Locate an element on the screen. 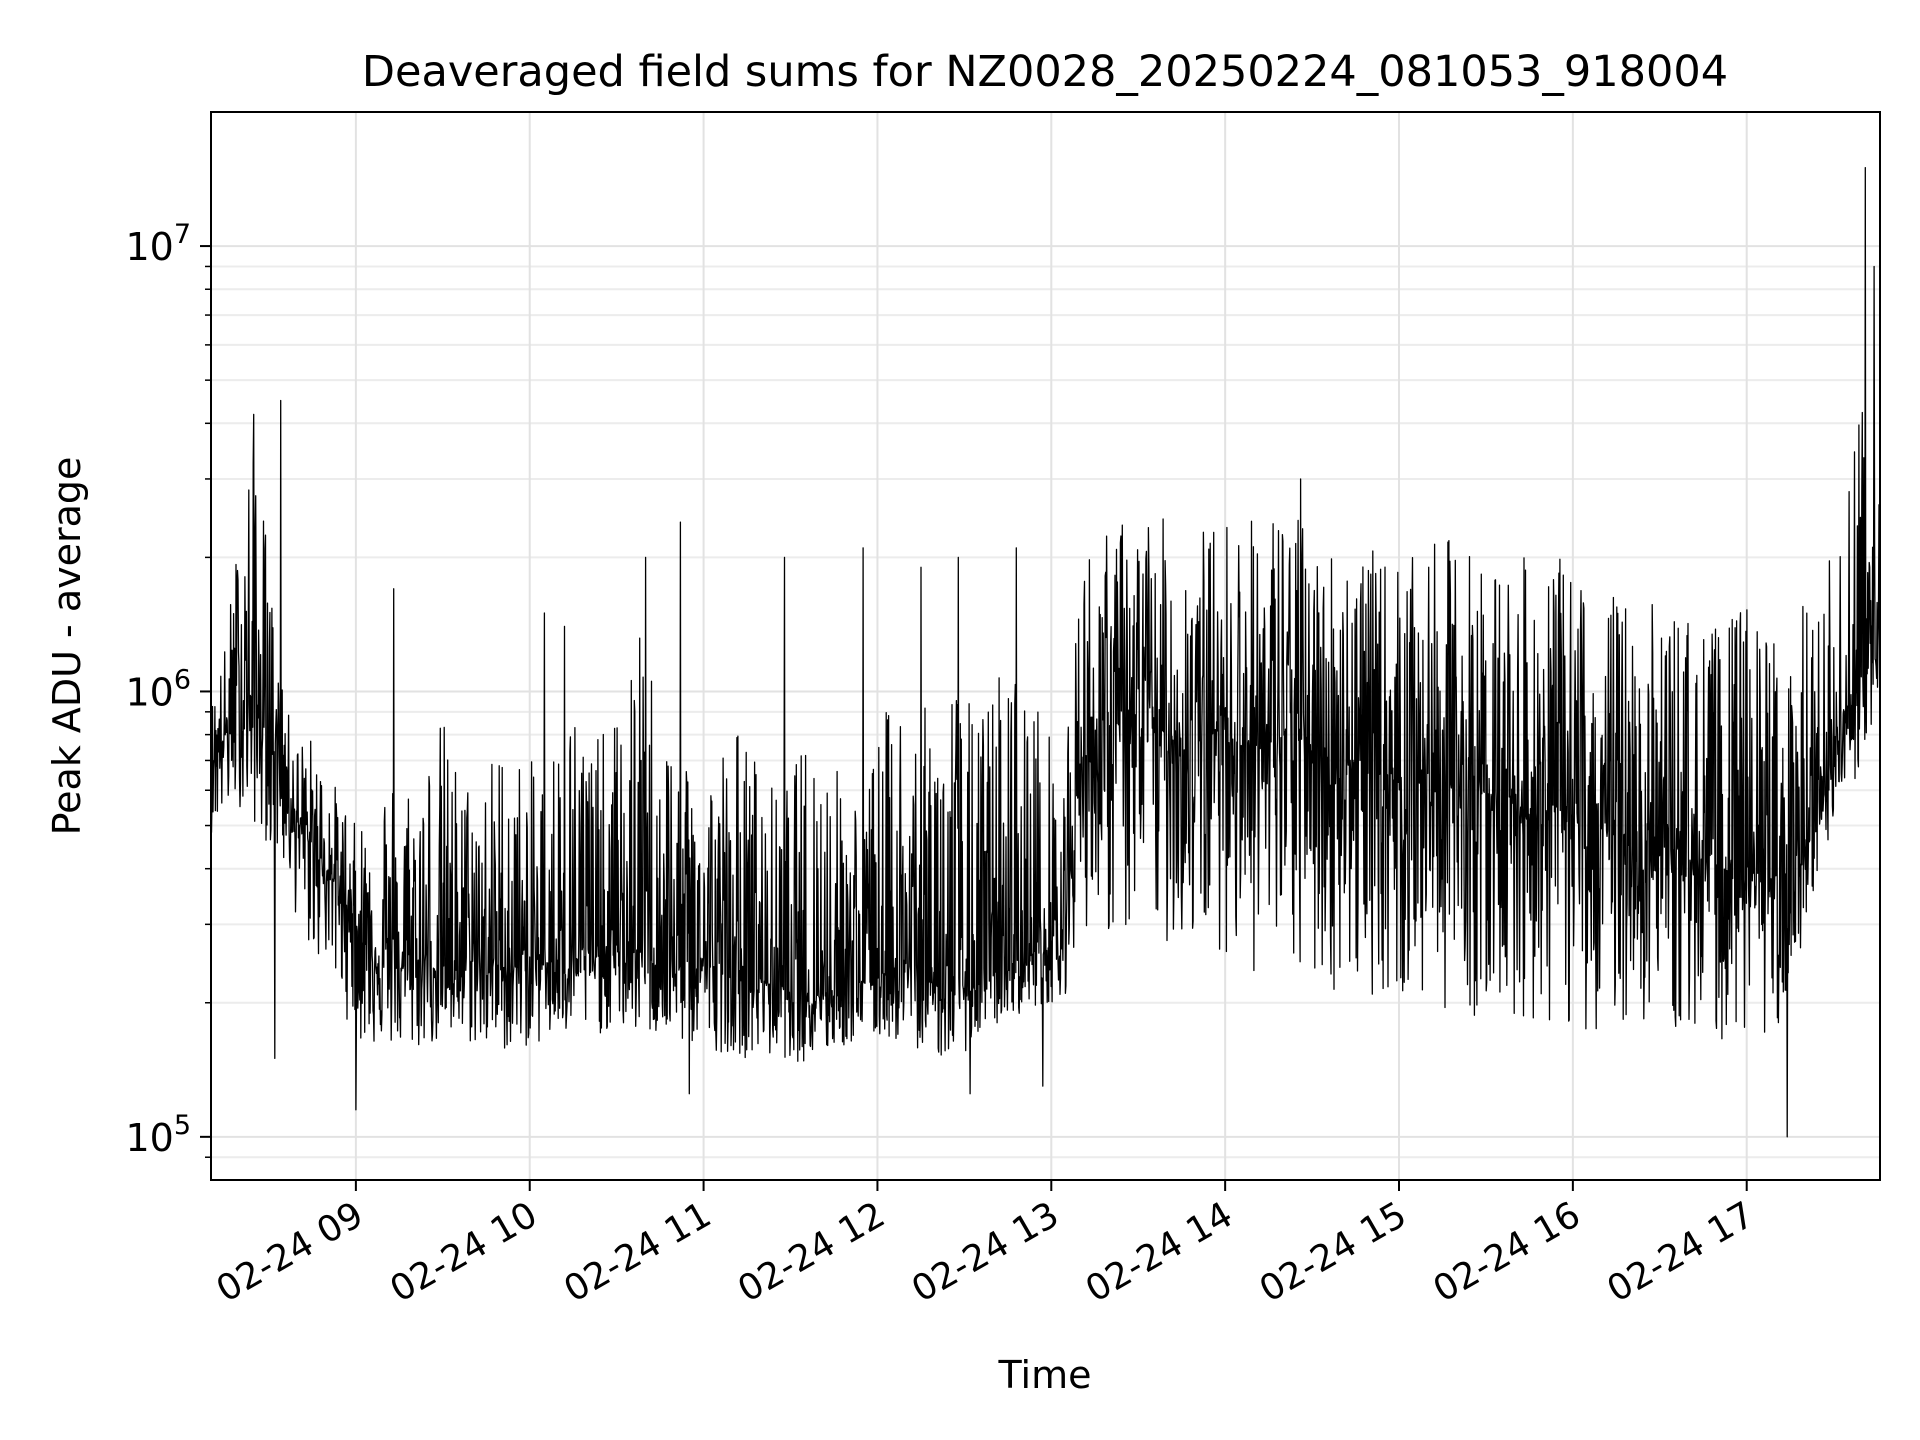 The image size is (1920, 1440). x-axis-label: Time is located at coordinates (1045, 1375).